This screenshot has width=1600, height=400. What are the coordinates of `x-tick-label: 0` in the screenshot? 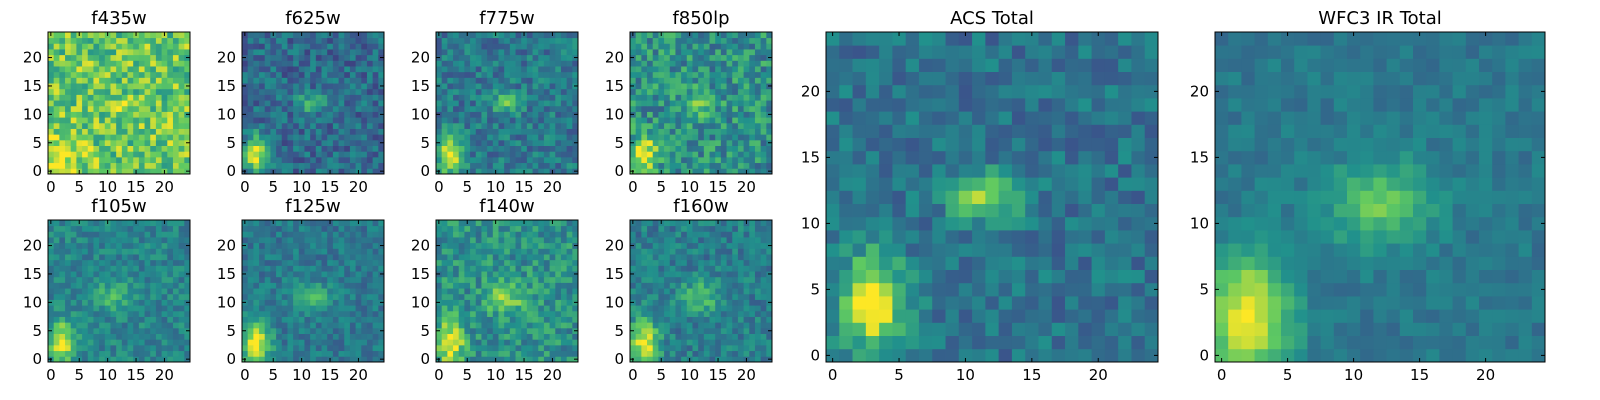 It's located at (633, 187).